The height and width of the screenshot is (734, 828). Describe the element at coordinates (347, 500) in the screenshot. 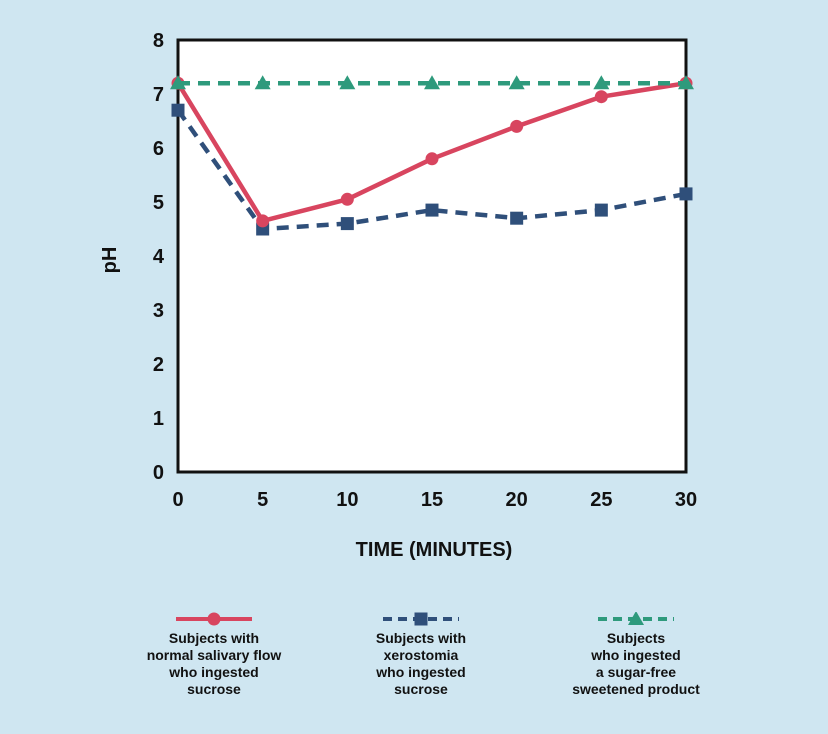

I see `x-tick-label: 10` at that location.